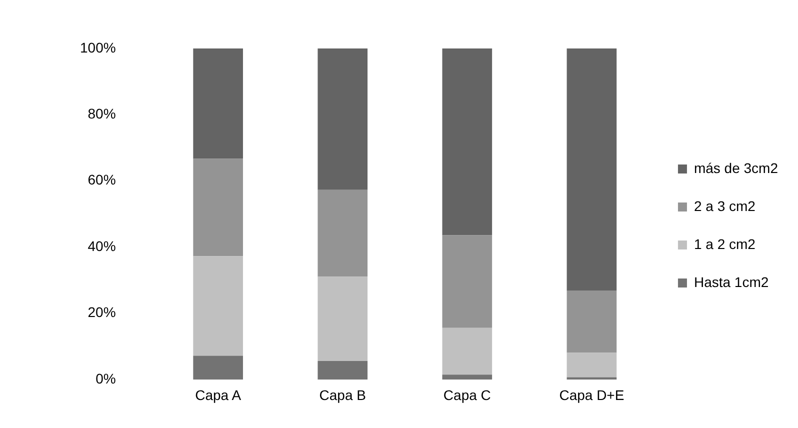 Image resolution: width=798 pixels, height=428 pixels. Describe the element at coordinates (591, 394) in the screenshot. I see `x-tick-label: Capa D+E` at that location.